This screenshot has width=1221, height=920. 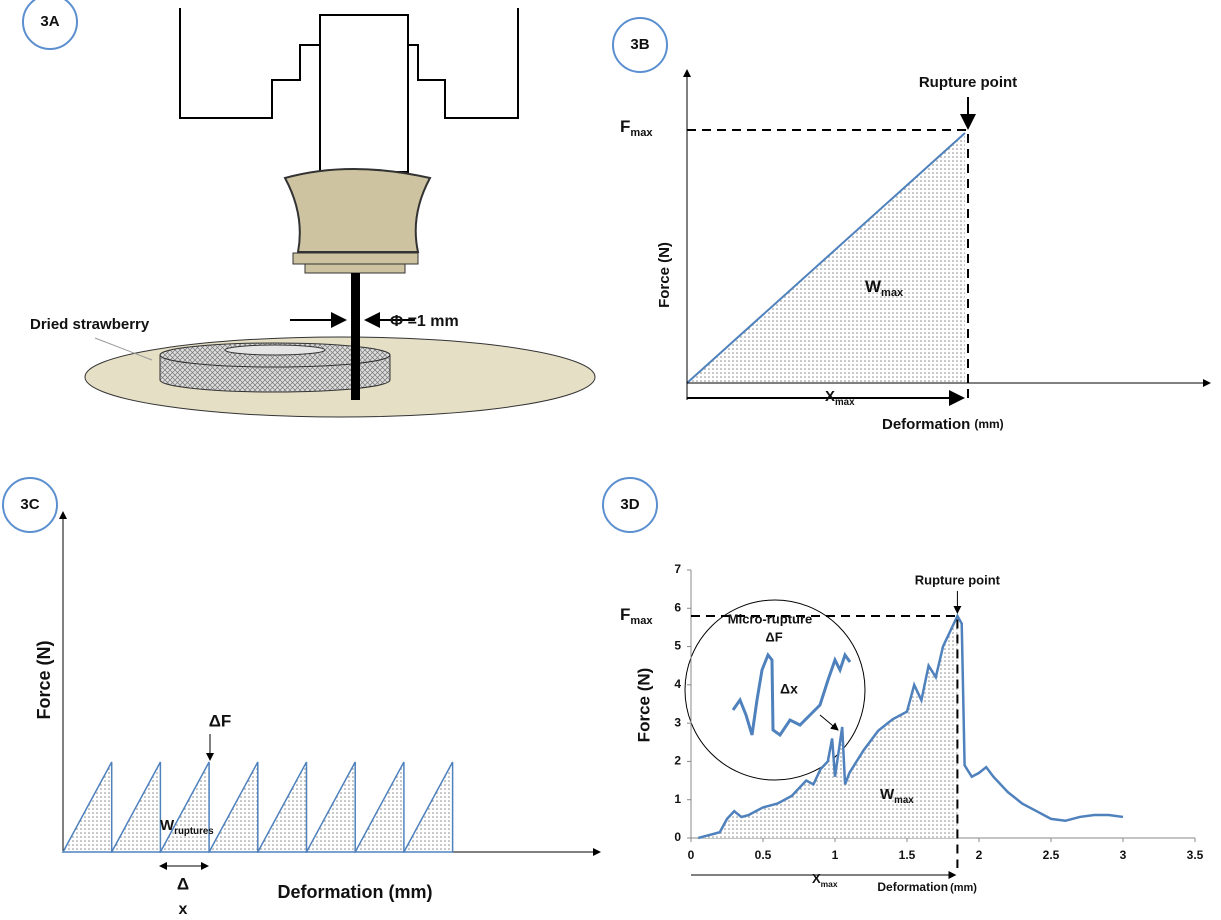 I want to click on label: 4, so click(x=677, y=684).